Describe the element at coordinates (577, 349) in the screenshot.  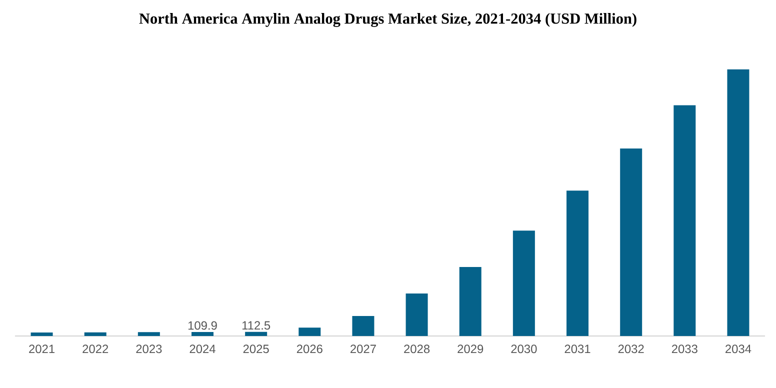
I see `x-tick-label: 2031` at that location.